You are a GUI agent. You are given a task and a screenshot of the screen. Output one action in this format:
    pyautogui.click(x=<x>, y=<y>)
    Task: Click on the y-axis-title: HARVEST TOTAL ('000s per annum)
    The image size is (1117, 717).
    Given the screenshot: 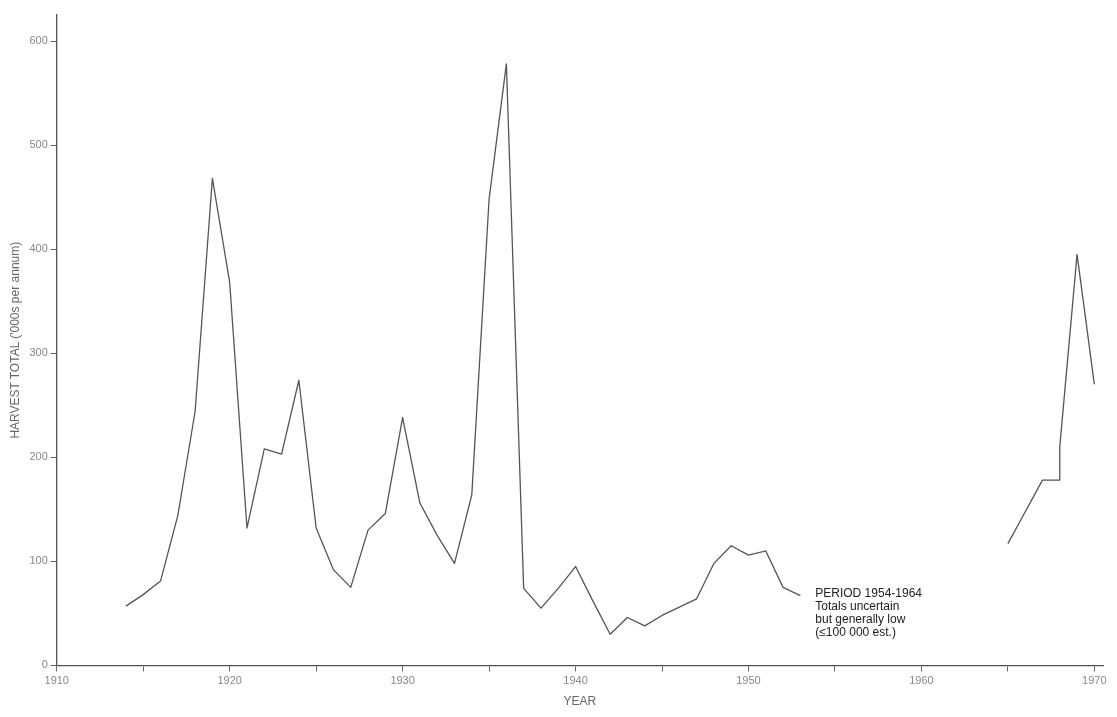 What is the action you would take?
    pyautogui.click(x=14, y=340)
    